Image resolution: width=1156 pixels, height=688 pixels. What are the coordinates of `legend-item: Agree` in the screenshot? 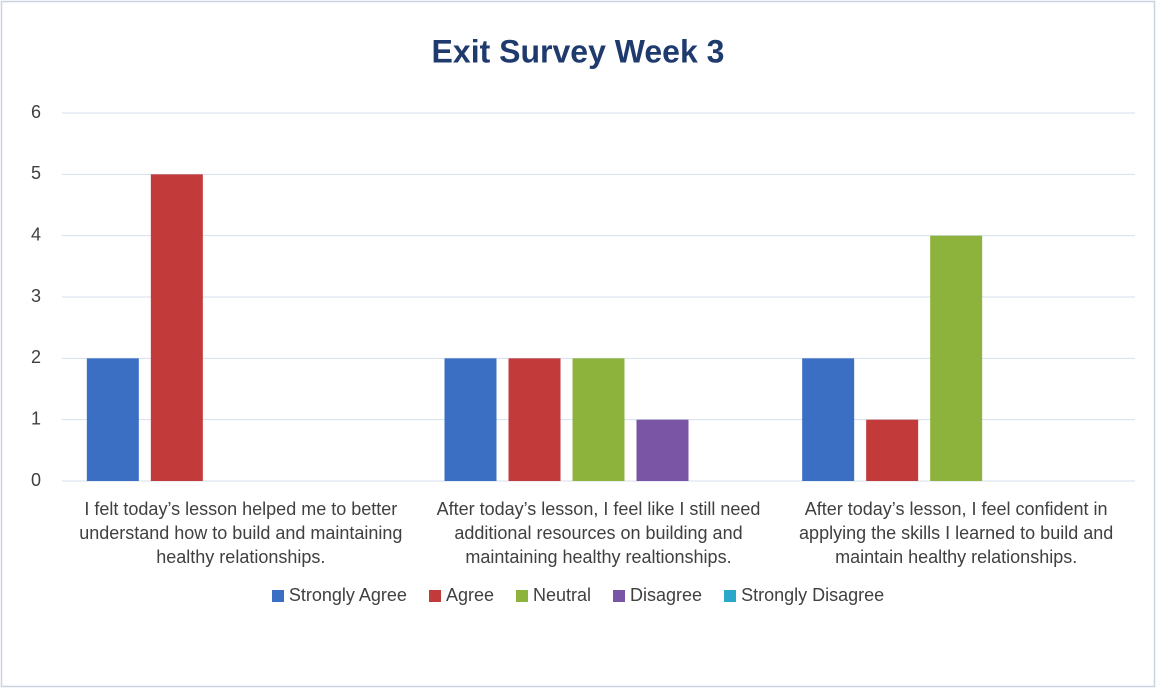 It's located at (461, 595).